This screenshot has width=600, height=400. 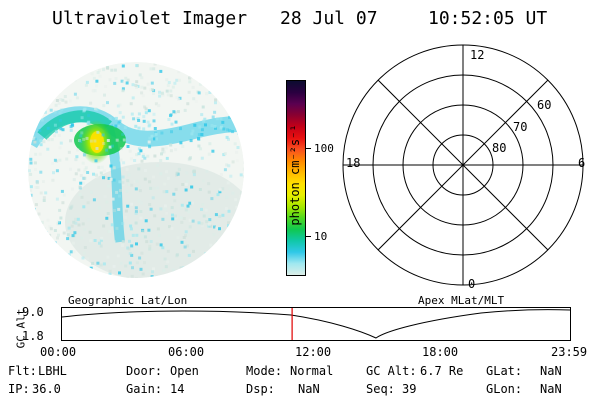 I want to click on timeline-frame, so click(x=316, y=324).